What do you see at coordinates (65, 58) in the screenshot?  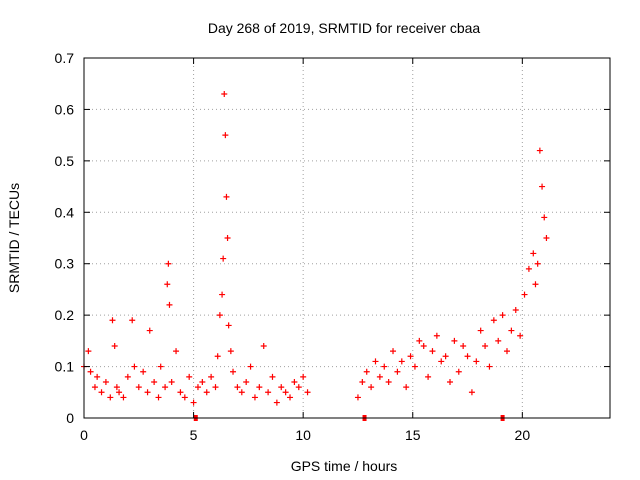 I see `y-tick-label: 0.7` at bounding box center [65, 58].